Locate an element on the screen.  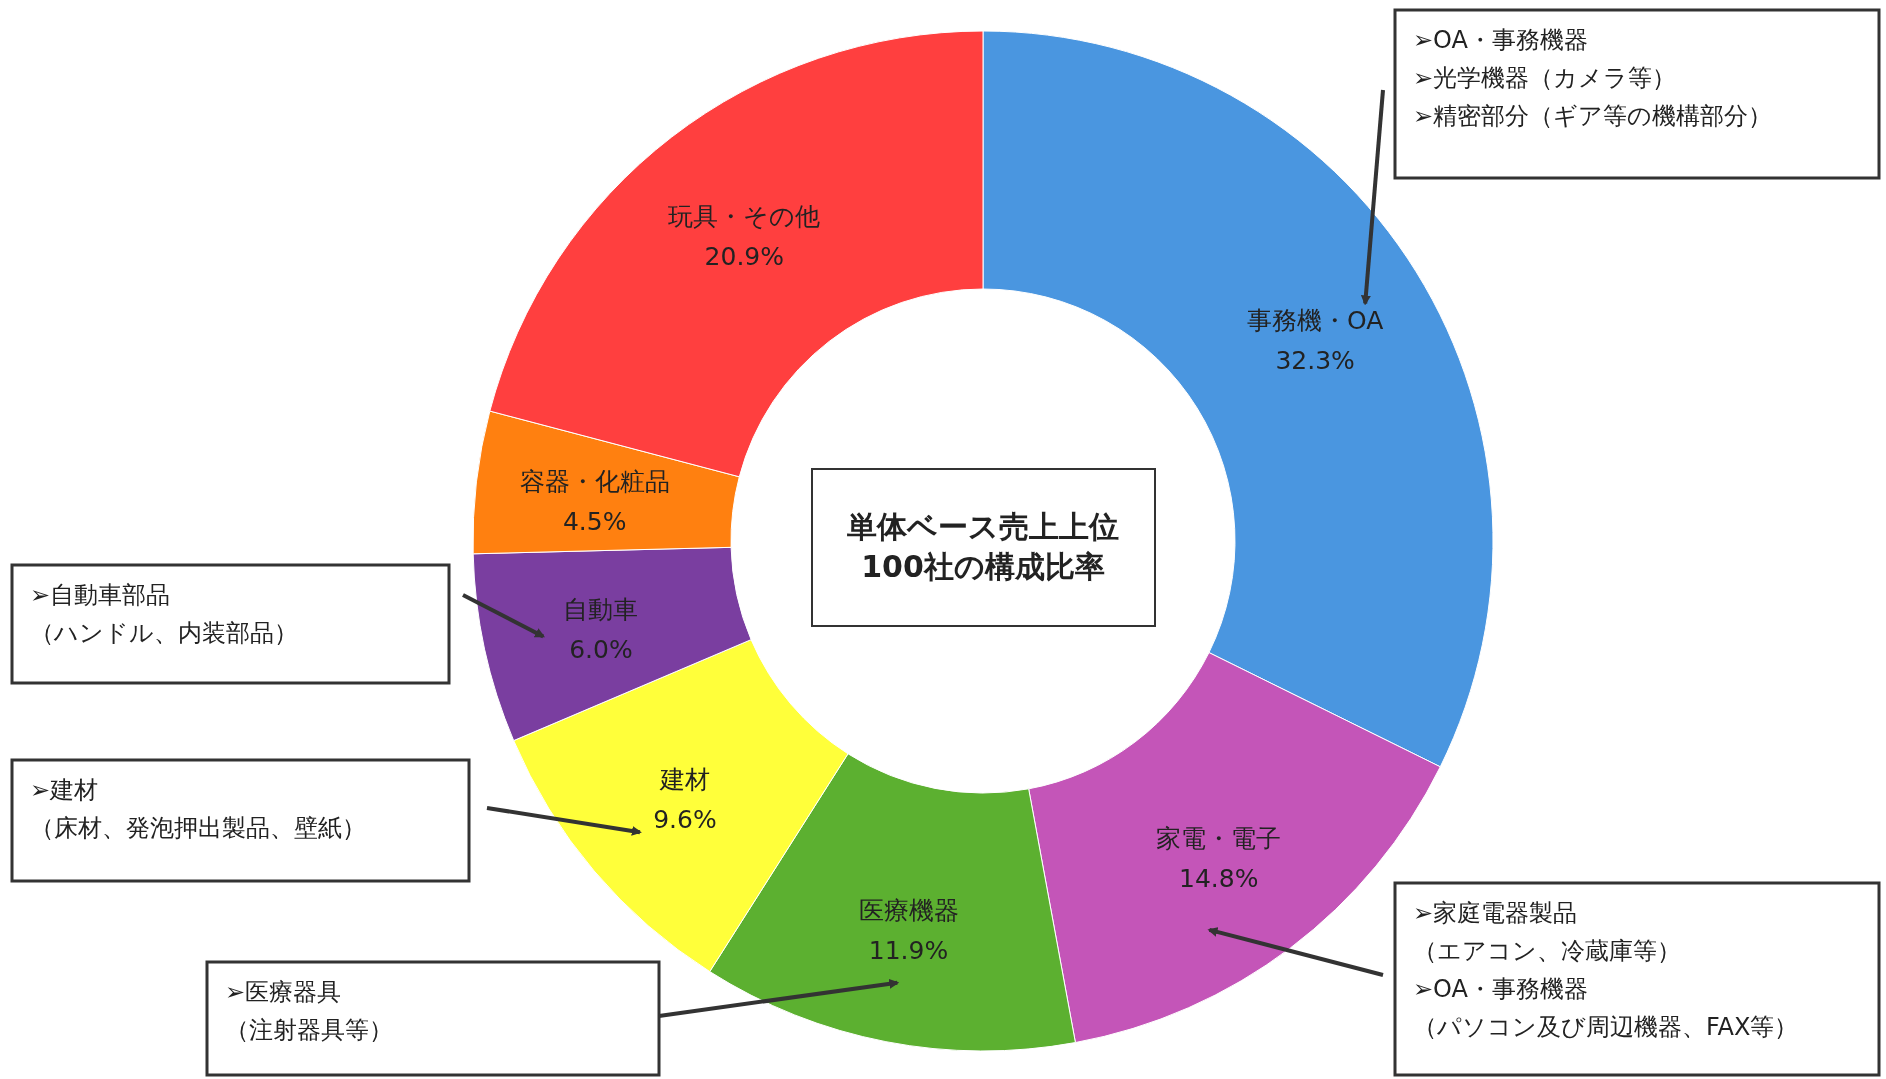
slice-label: 玩具・その他 is located at coordinates (744, 217).